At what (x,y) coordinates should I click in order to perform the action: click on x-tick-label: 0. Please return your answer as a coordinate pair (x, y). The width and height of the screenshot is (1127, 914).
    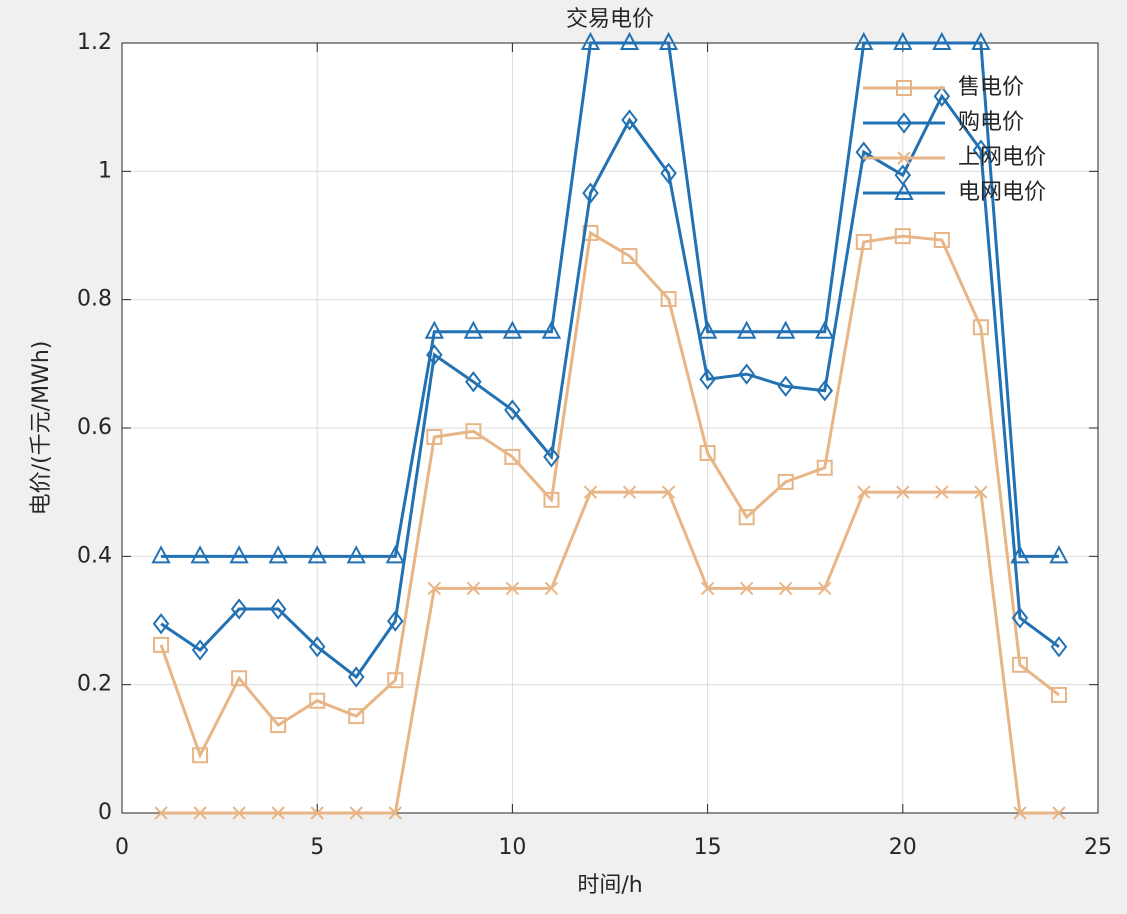
    Looking at the image, I should click on (122, 847).